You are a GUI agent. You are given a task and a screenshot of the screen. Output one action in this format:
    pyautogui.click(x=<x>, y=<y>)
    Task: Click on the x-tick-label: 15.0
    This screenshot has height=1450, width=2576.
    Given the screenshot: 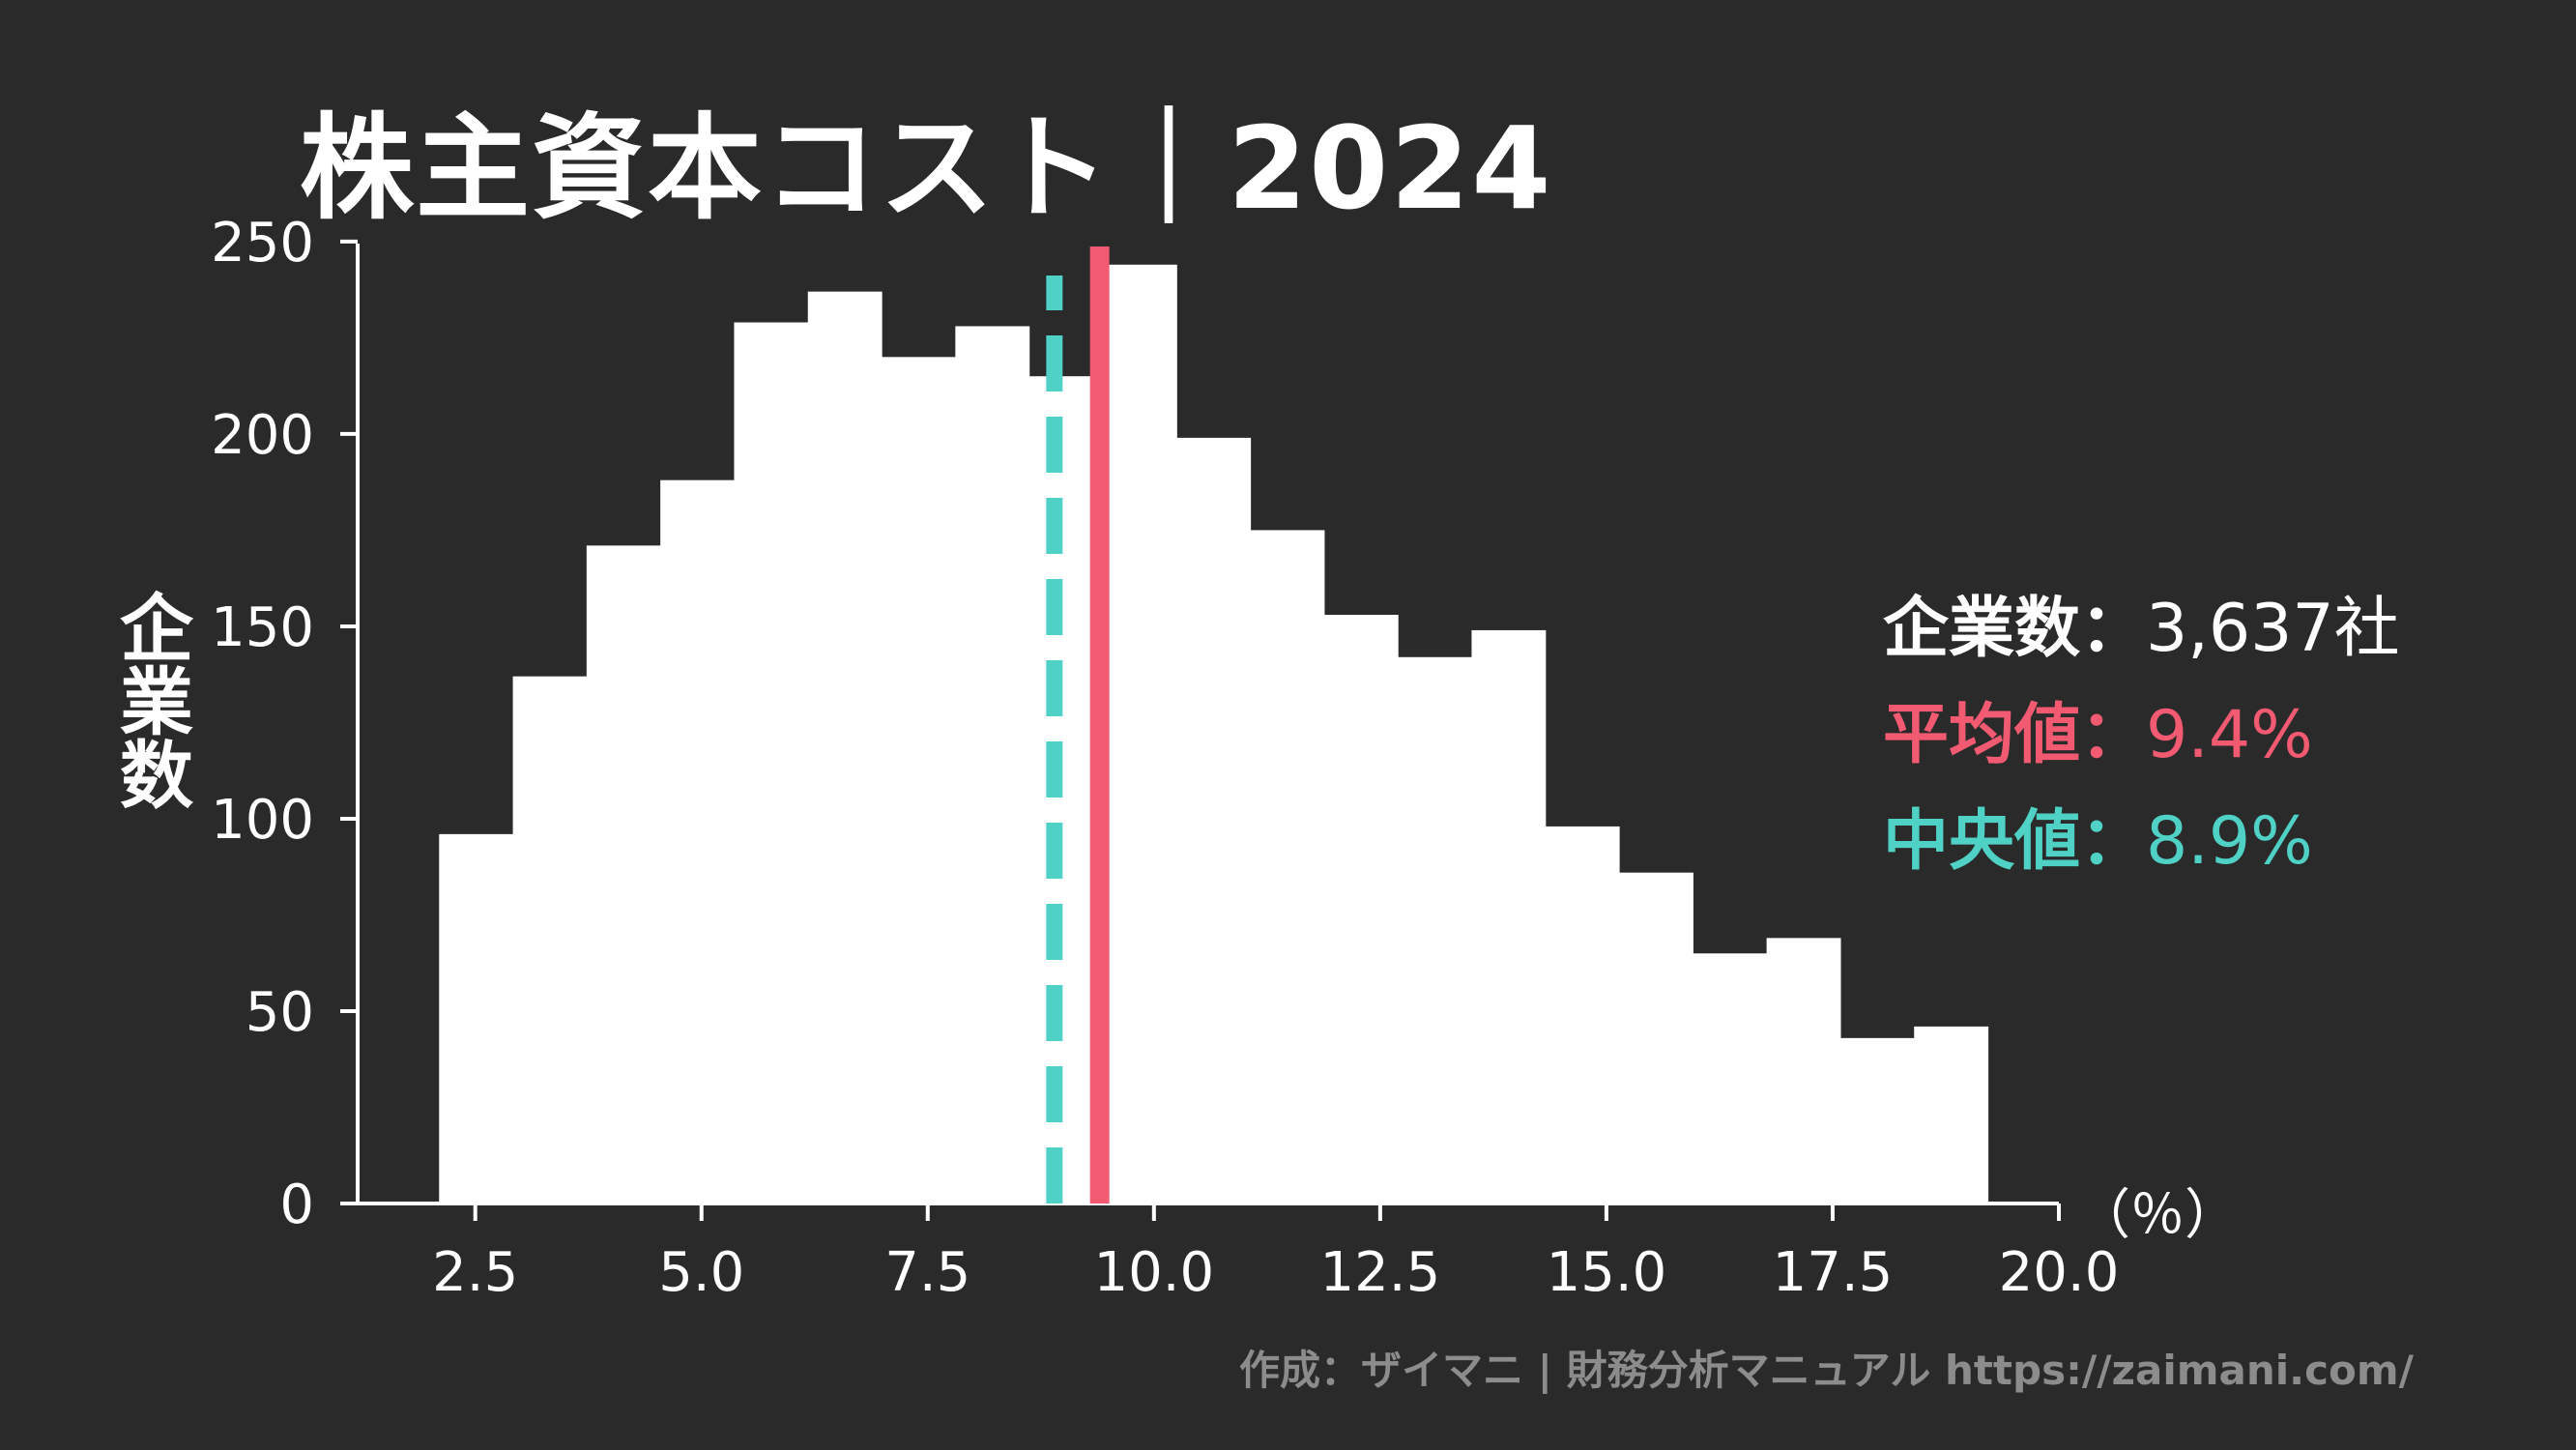 What is the action you would take?
    pyautogui.click(x=1607, y=1272)
    